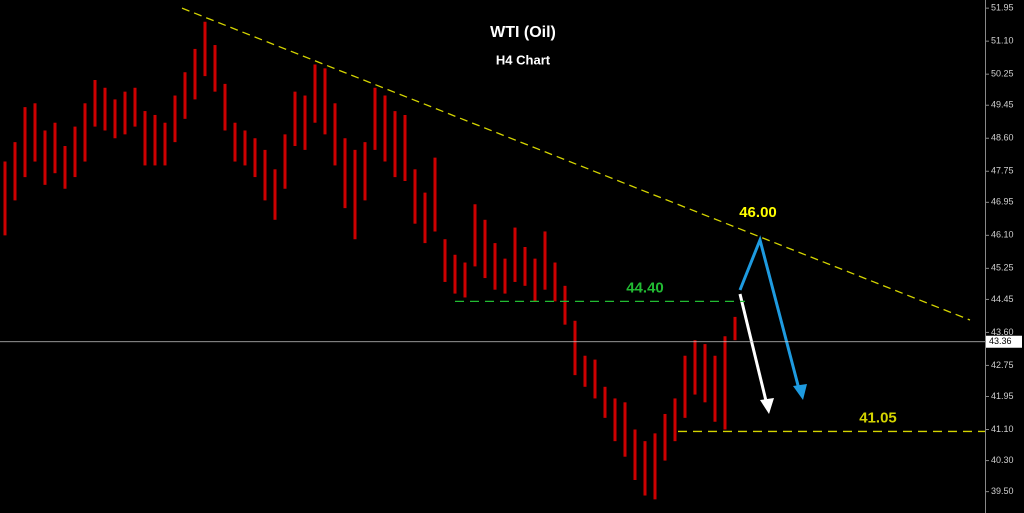 The image size is (1024, 513). I want to click on y-tick-label: 44.45, so click(1002, 299).